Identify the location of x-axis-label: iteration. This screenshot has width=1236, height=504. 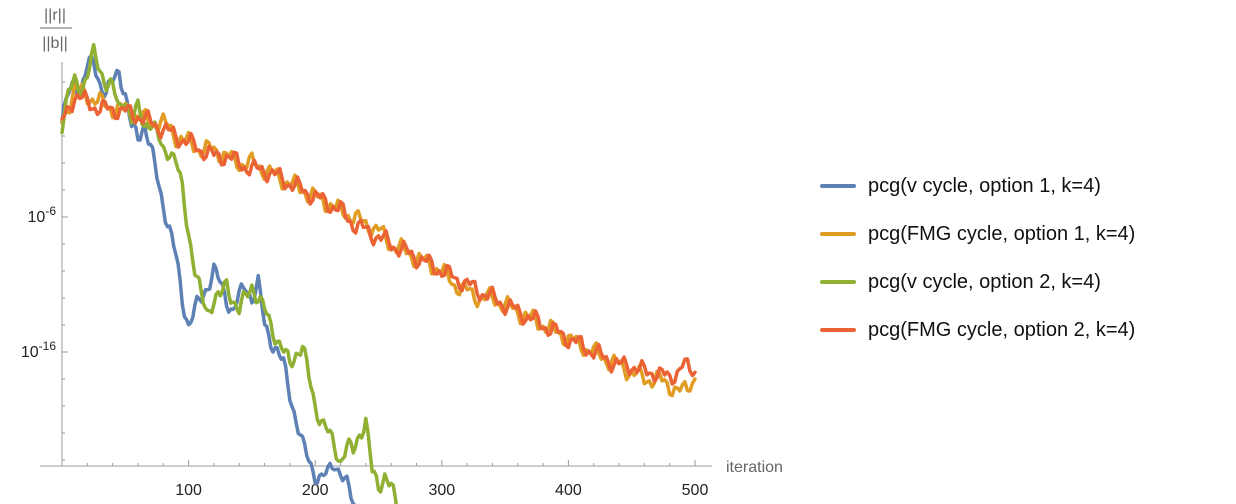
(754, 467).